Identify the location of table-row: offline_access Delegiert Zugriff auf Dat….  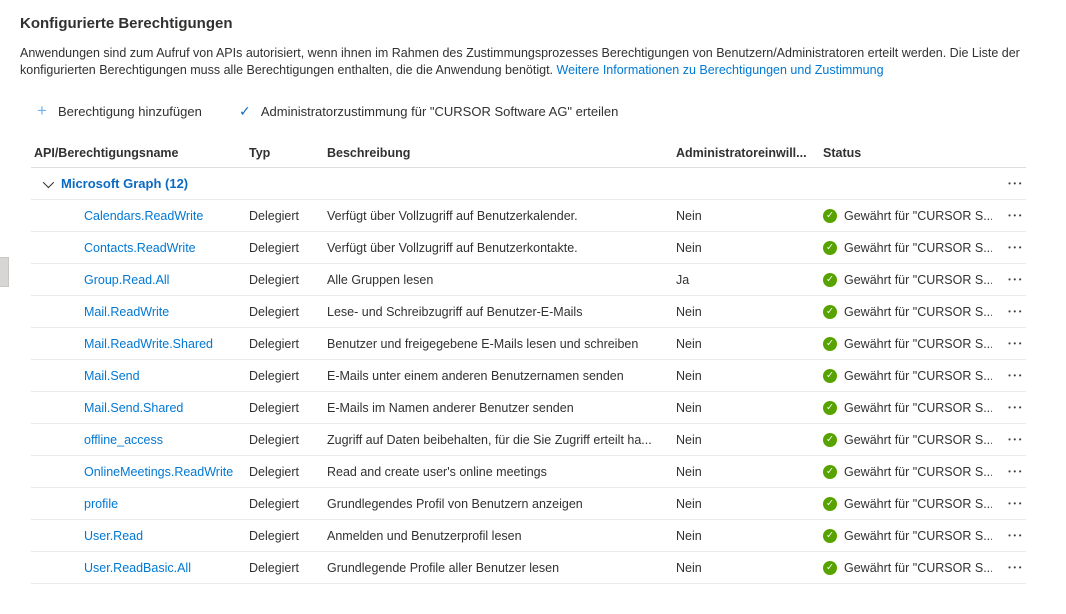
(528, 440).